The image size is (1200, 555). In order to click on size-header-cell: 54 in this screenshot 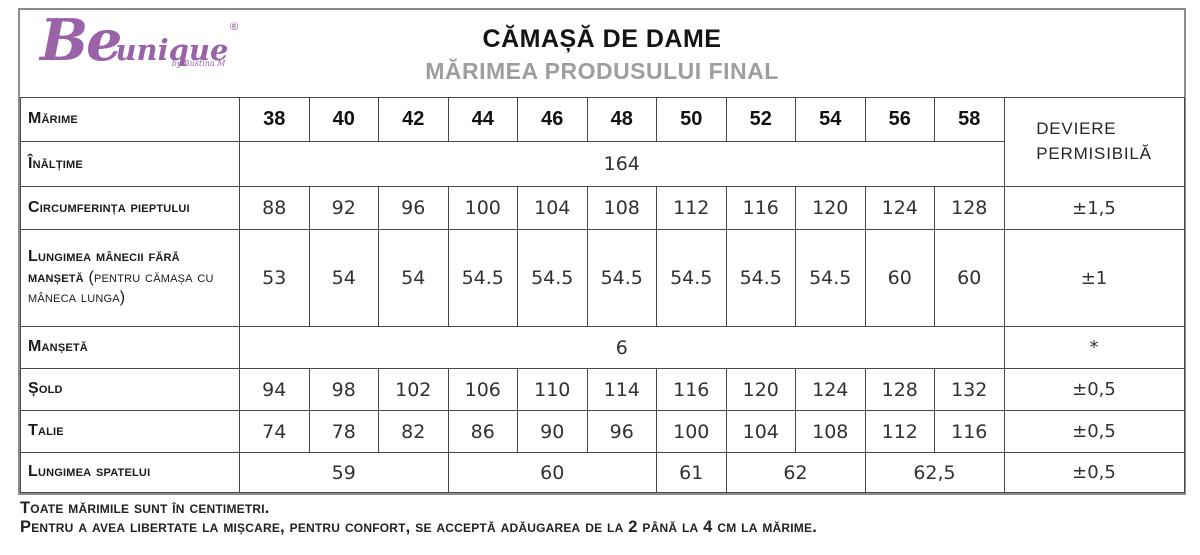, I will do `click(830, 119)`.